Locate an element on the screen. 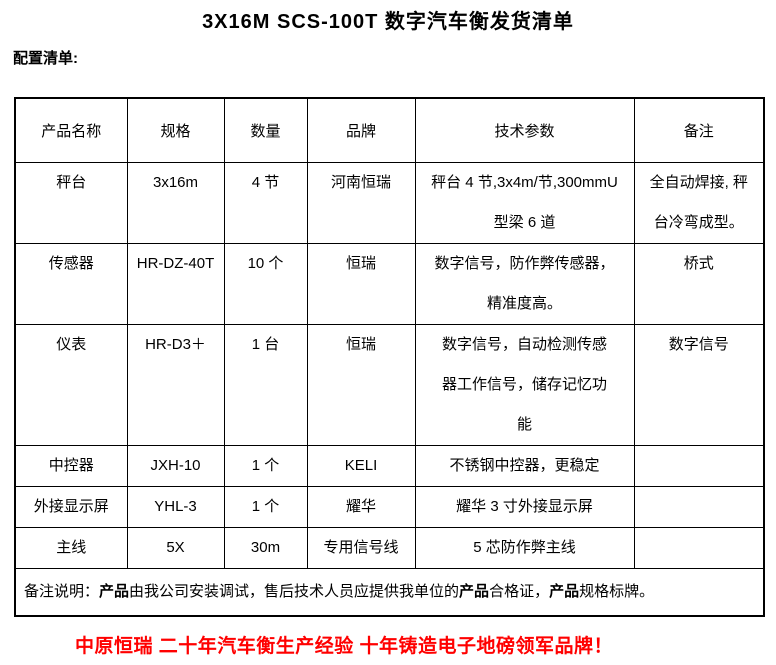  column-header-note: 备注 is located at coordinates (699, 130).